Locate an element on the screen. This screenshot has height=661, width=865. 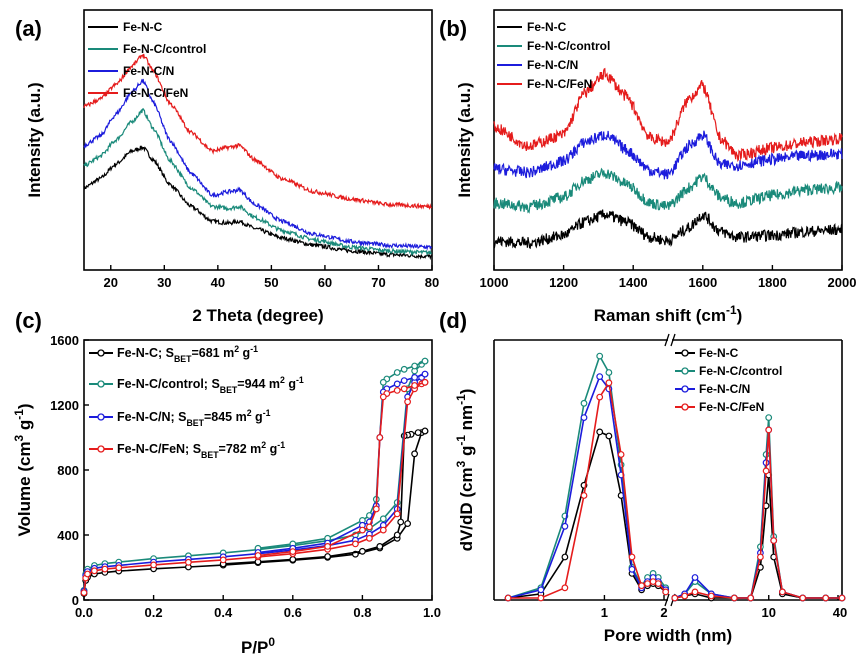
panel-d-xlabel: Pore width (nm) is located at coordinates (668, 635).